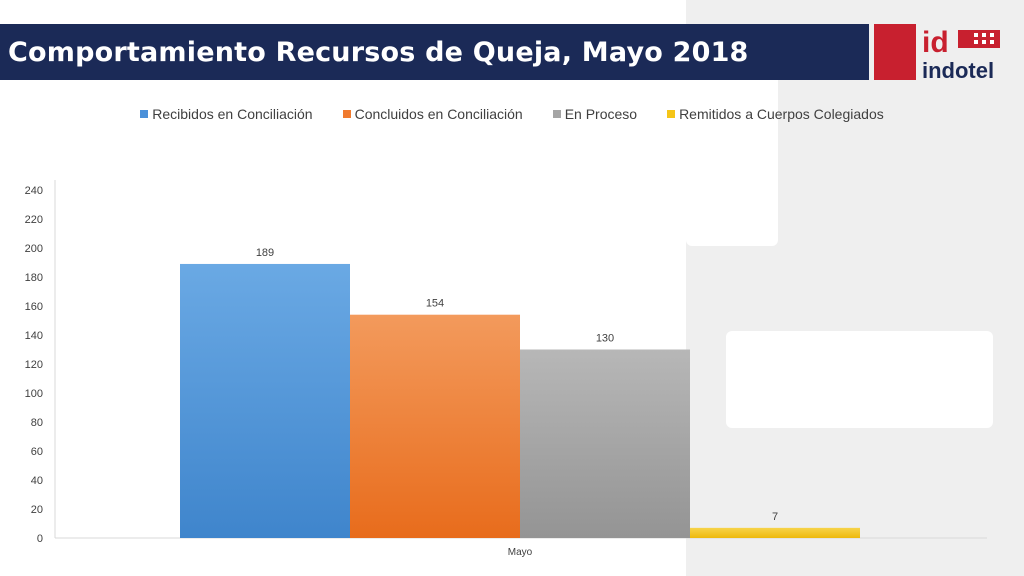  I want to click on y-tick-label: 80, so click(37, 423).